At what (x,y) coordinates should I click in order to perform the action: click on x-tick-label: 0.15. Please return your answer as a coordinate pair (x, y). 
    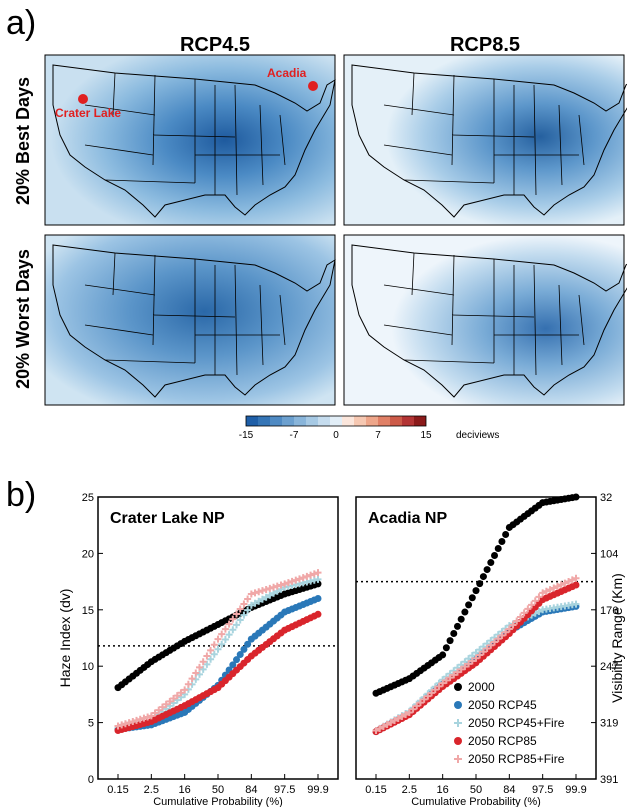
    Looking at the image, I should click on (375, 790).